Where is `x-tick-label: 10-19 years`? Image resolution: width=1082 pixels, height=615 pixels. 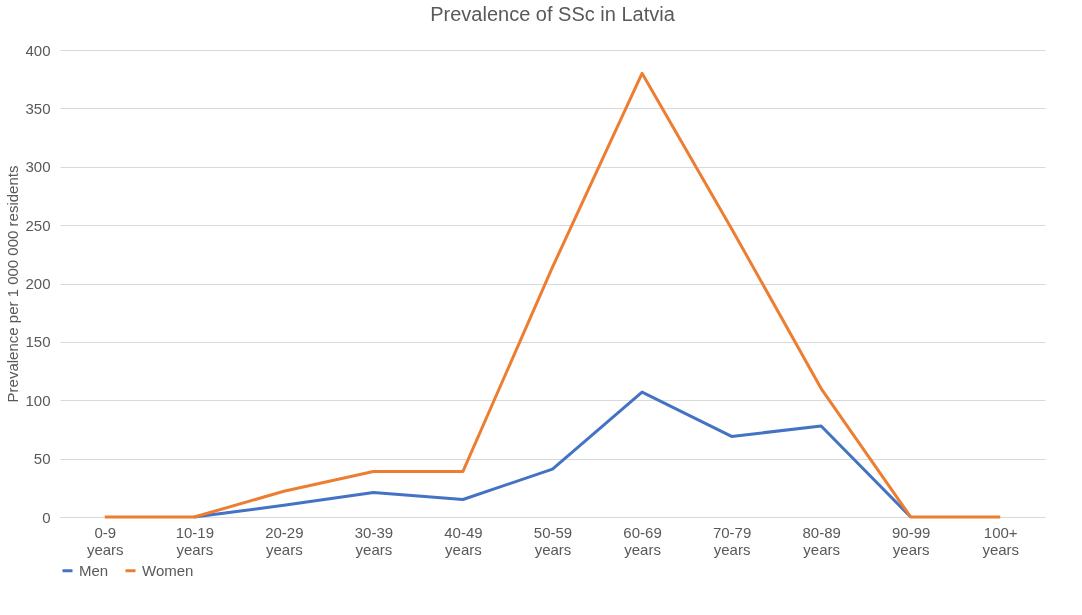 x-tick-label: 10-19 years is located at coordinates (195, 540).